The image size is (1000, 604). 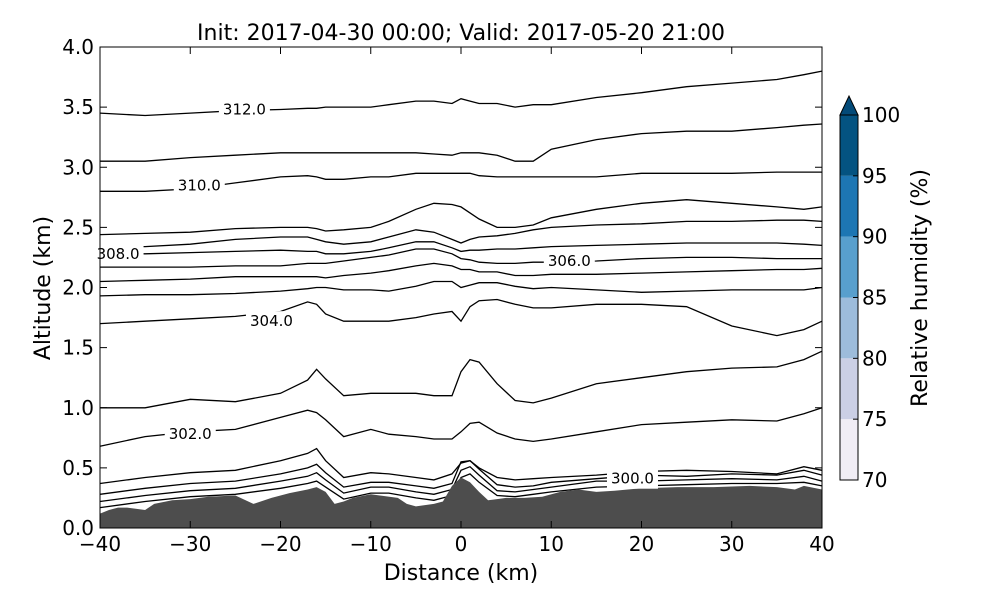 I want to click on contour-label-9: 306.0, so click(x=569, y=261).